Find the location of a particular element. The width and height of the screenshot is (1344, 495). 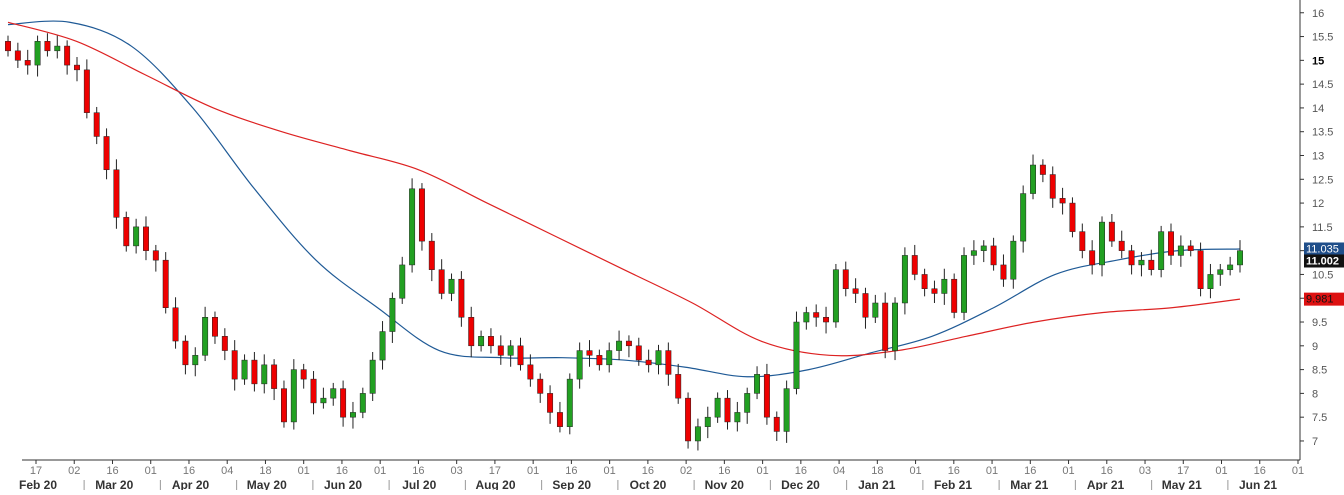

price-badge-label: 11.035 is located at coordinates (1322, 249).